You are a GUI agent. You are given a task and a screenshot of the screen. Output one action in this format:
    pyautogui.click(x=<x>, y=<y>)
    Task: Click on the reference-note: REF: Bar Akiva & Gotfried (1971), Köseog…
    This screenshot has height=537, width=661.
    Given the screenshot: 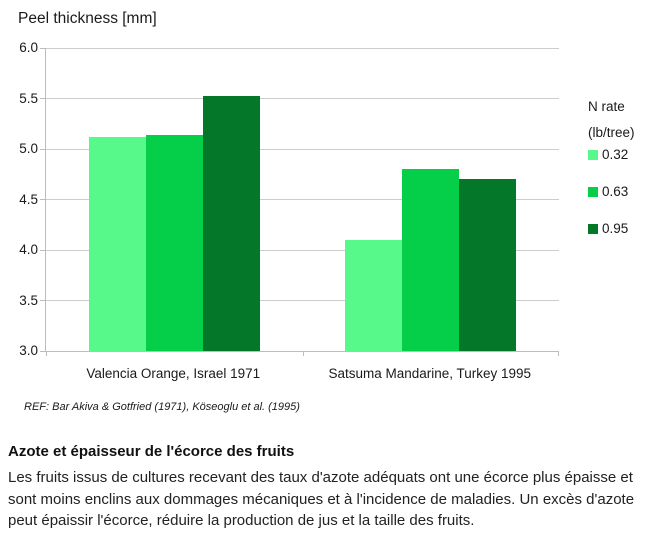 What is the action you would take?
    pyautogui.click(x=162, y=407)
    